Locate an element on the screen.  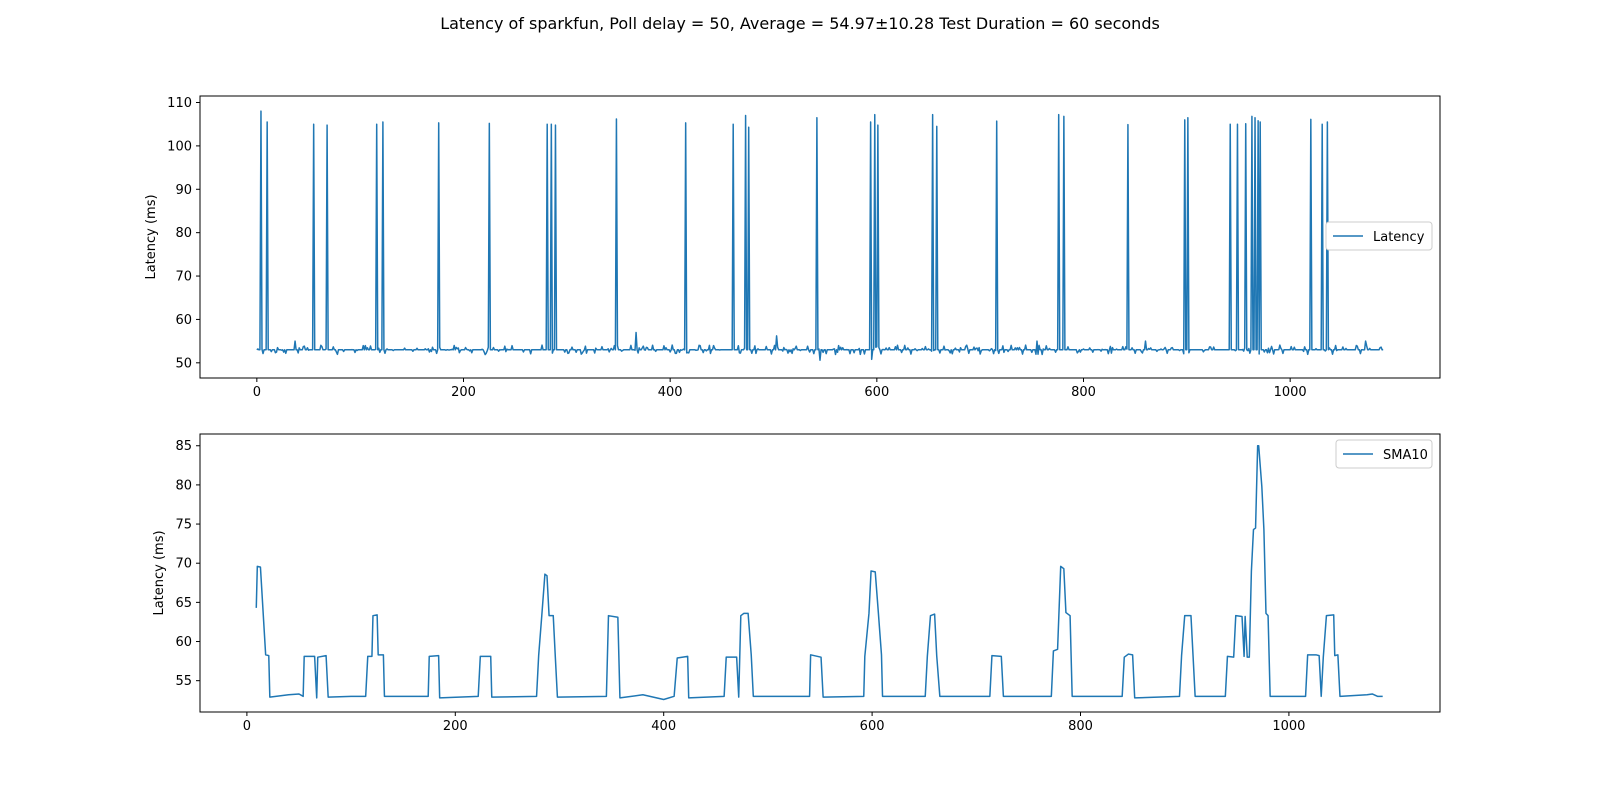
latency-x-tick-label: 1000 is located at coordinates (1290, 392).